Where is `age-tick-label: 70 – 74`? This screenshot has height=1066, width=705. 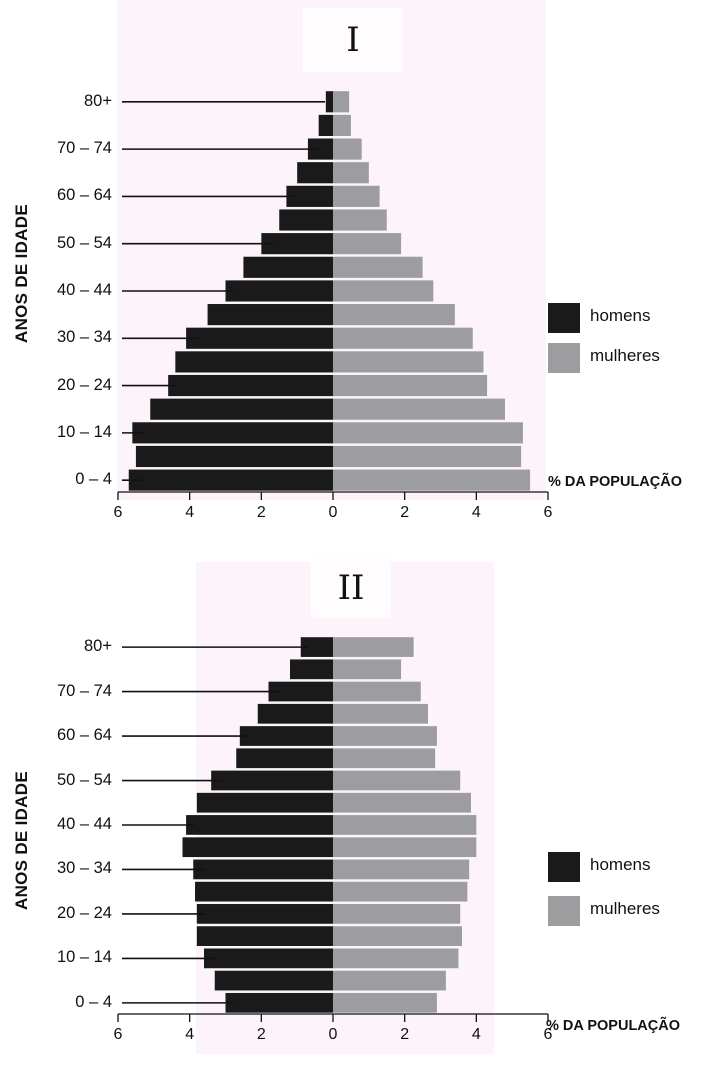 age-tick-label: 70 – 74 is located at coordinates (84, 148).